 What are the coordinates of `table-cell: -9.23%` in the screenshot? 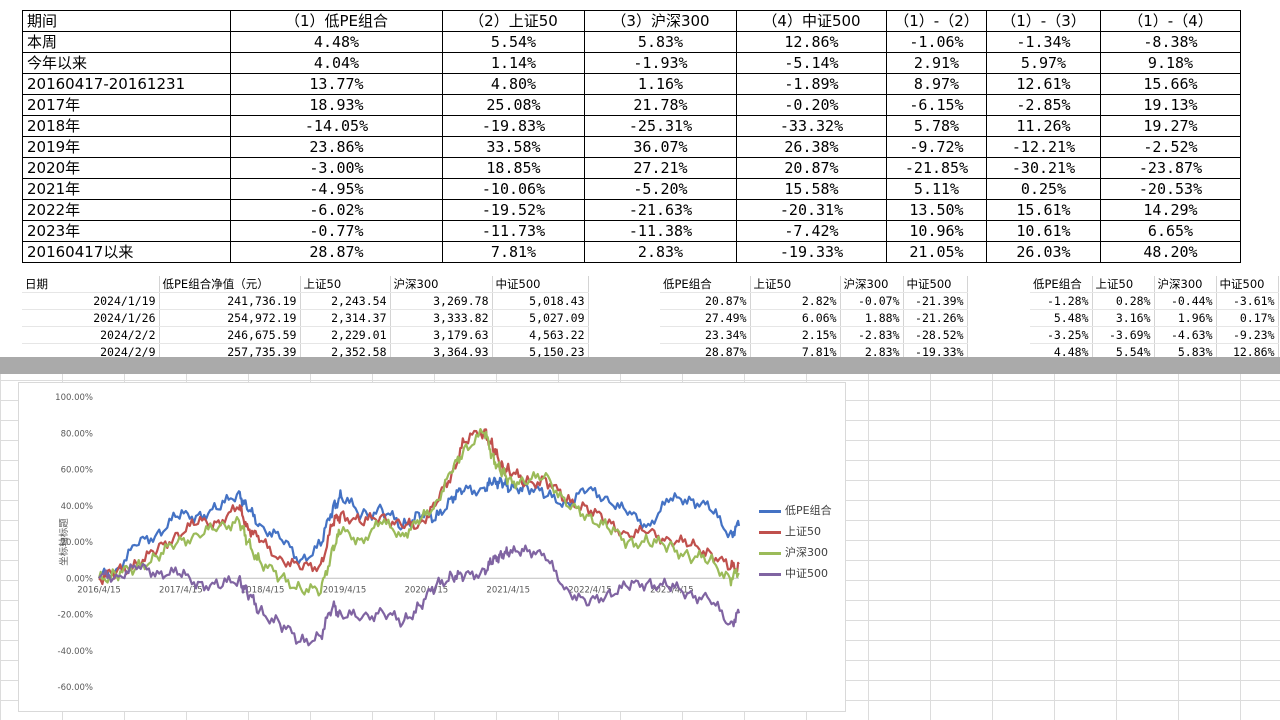 It's located at (1247, 335).